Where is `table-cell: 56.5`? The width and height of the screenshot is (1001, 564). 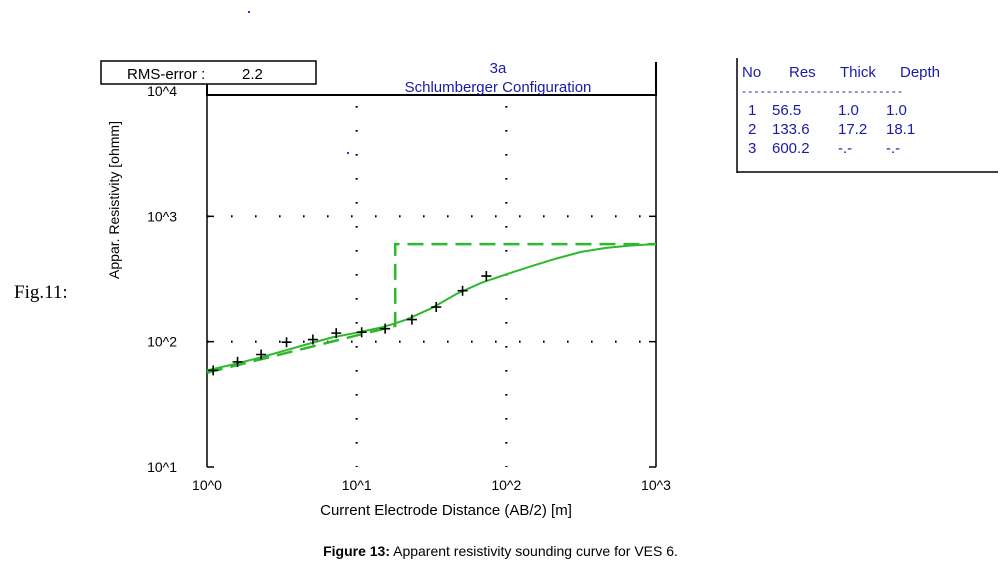
table-cell: 56.5 is located at coordinates (786, 110).